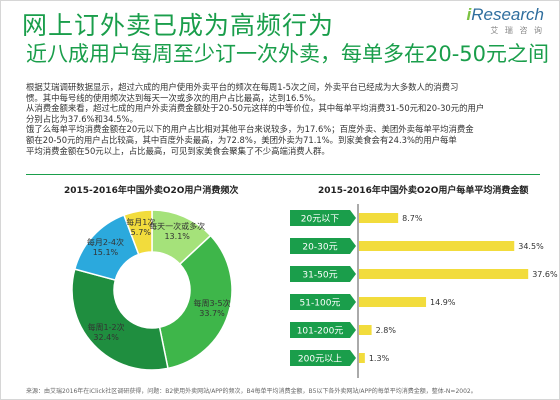  What do you see at coordinates (386, 330) in the screenshot?
I see `bar-value-label: 2.8%` at bounding box center [386, 330].